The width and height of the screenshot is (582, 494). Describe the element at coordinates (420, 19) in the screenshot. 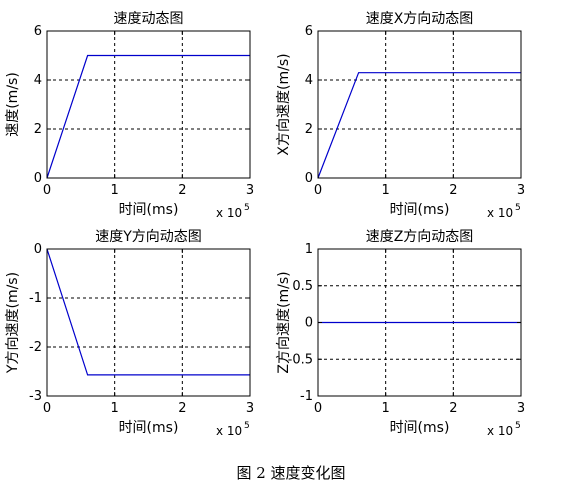

I see `chart-title: 速度X方向动态图` at that location.